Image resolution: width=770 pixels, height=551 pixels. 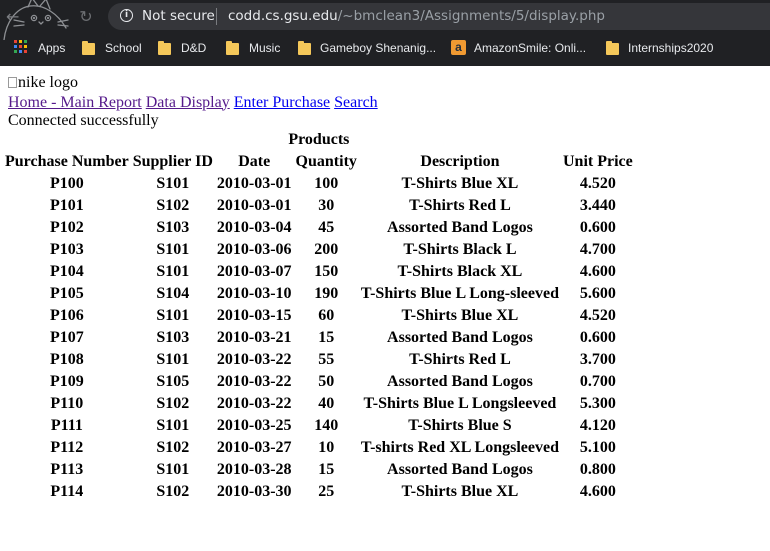 What do you see at coordinates (597, 249) in the screenshot?
I see `table-cell: 4.700` at bounding box center [597, 249].